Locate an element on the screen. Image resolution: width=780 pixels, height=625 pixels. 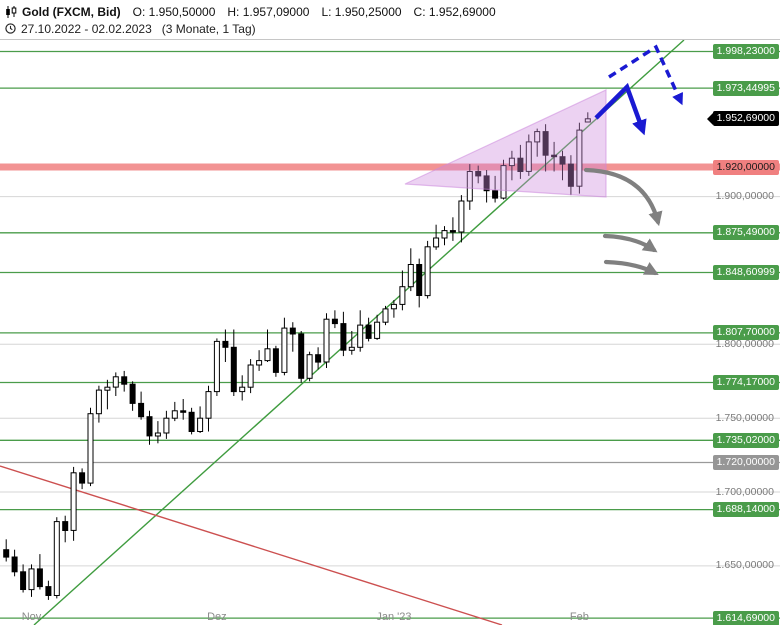
resistance-band is located at coordinates (390, 167).